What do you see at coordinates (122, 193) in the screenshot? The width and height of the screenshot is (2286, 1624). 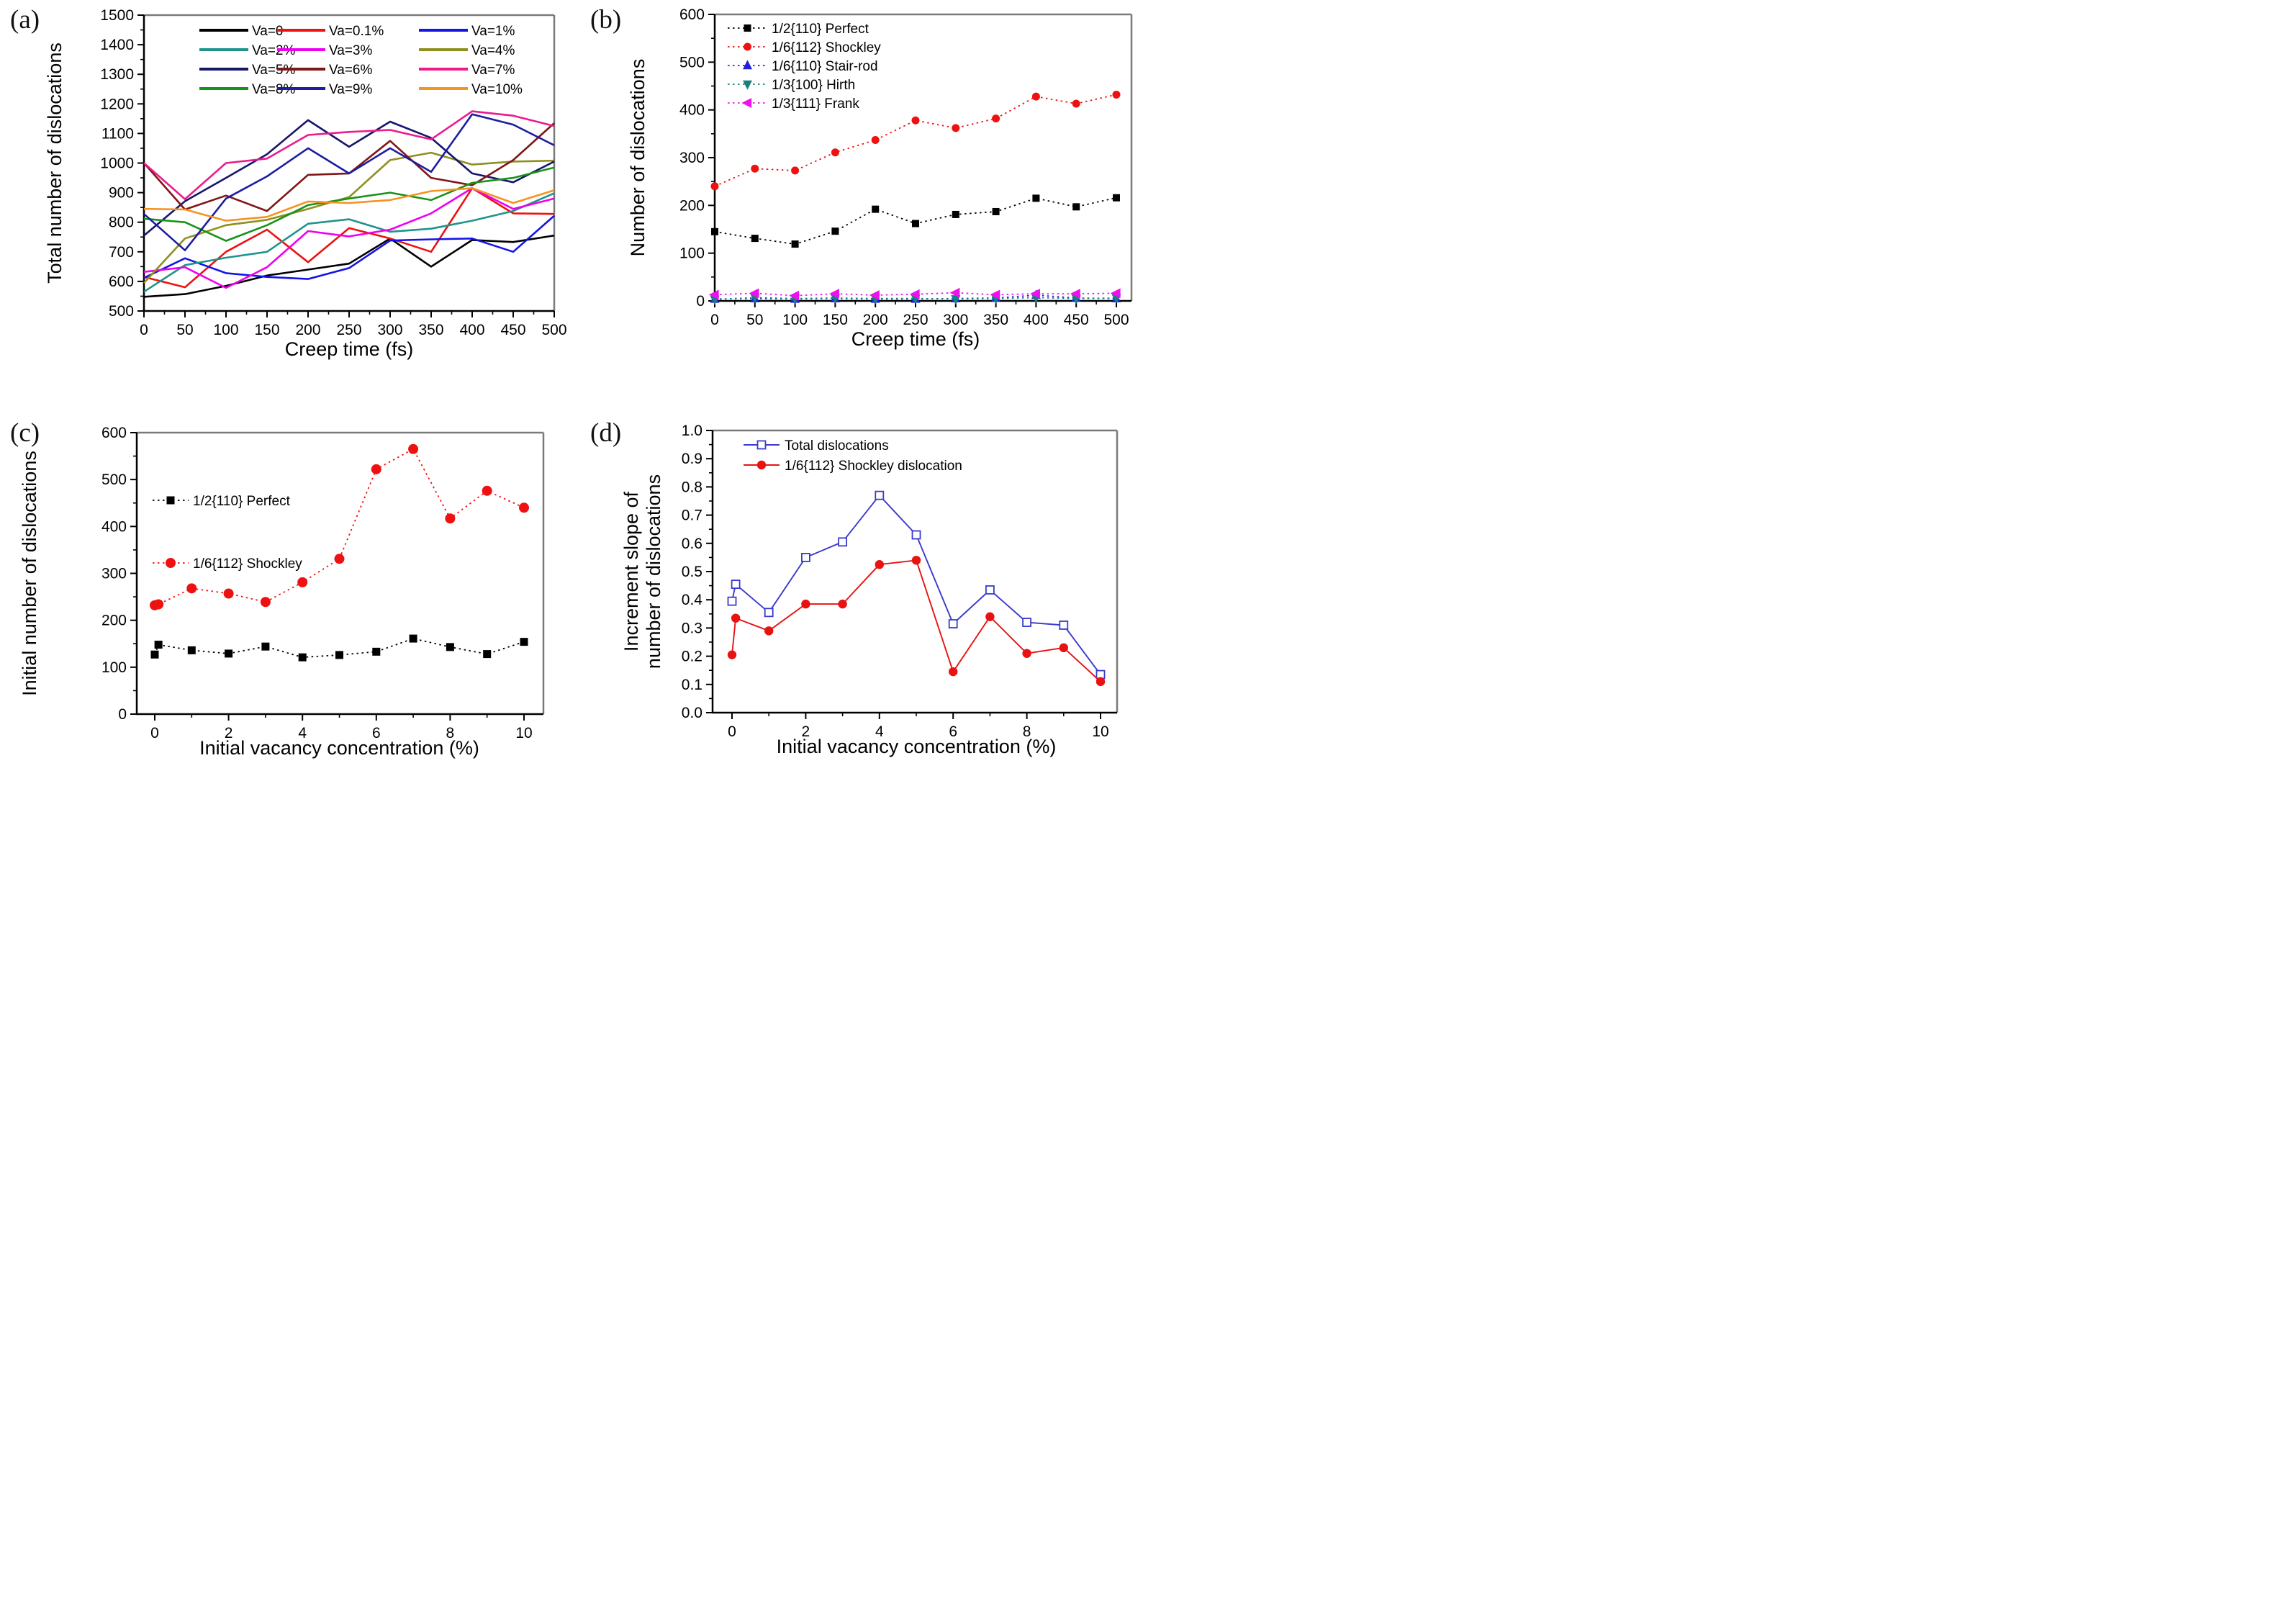 I see `y-tick-label: 900` at bounding box center [122, 193].